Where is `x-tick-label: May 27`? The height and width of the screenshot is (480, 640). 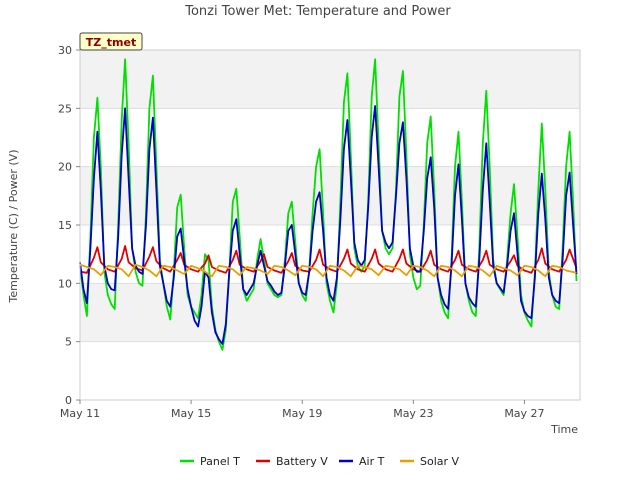
x-tick-label: May 27 is located at coordinates (524, 413).